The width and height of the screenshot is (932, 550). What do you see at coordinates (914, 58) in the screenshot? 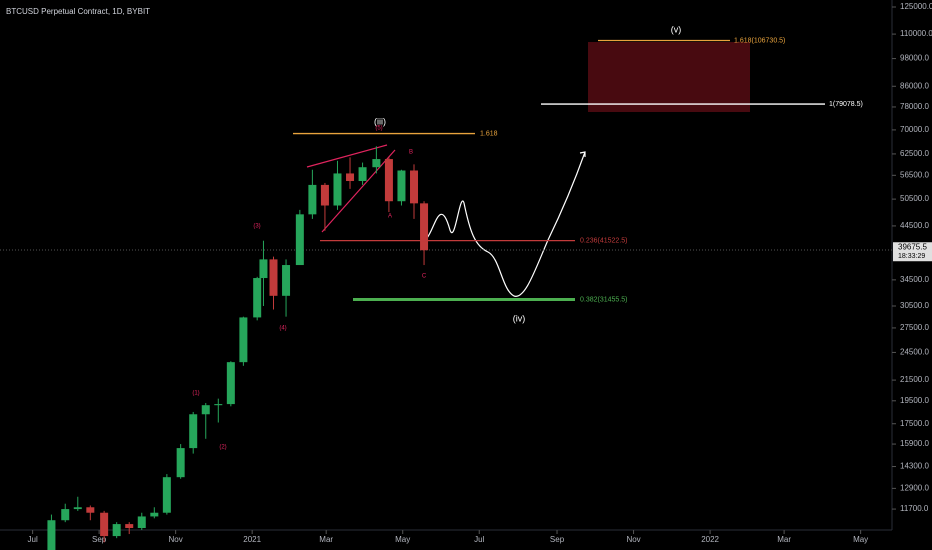
I see `y-tick-label: 98000.0` at bounding box center [914, 58].